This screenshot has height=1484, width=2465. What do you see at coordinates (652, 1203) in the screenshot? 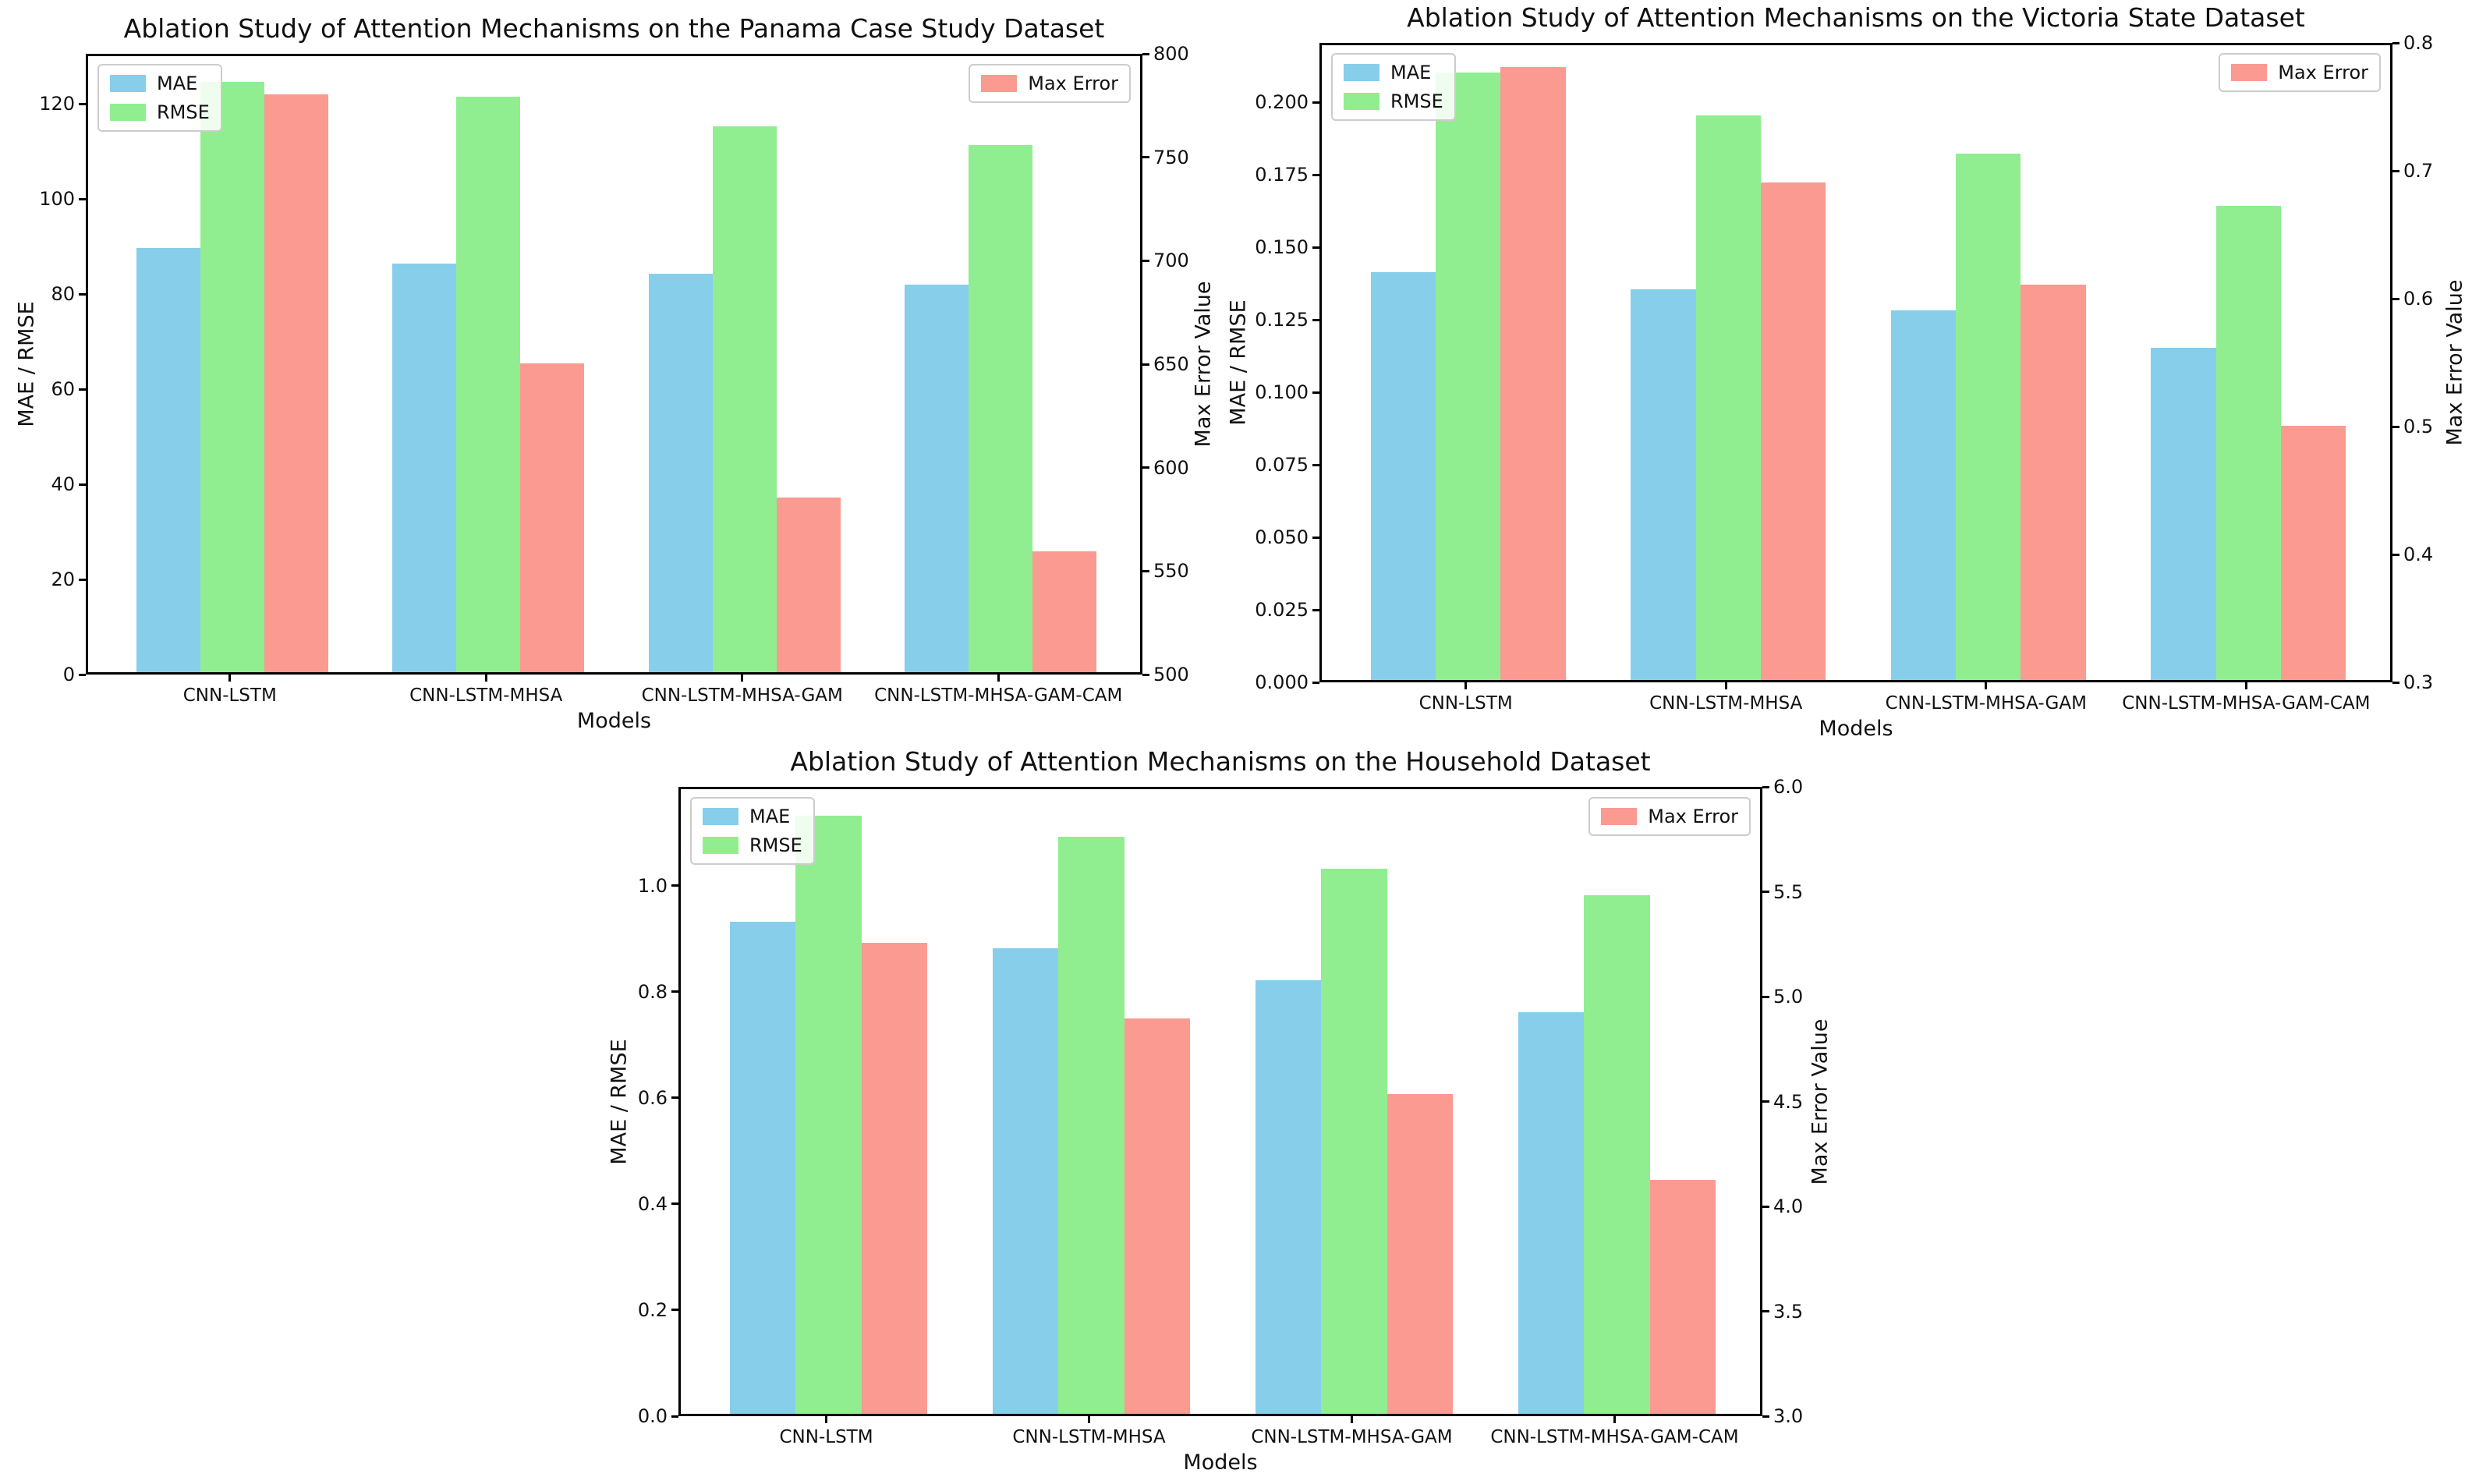
I see `y-axis-tick-label-left: 0.4` at bounding box center [652, 1203].